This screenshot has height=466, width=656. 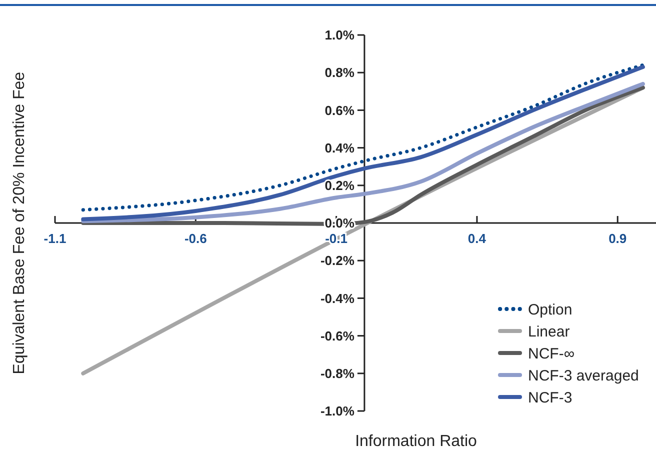 What do you see at coordinates (339, 185) in the screenshot?
I see `y-tick-label: 0.2%` at bounding box center [339, 185].